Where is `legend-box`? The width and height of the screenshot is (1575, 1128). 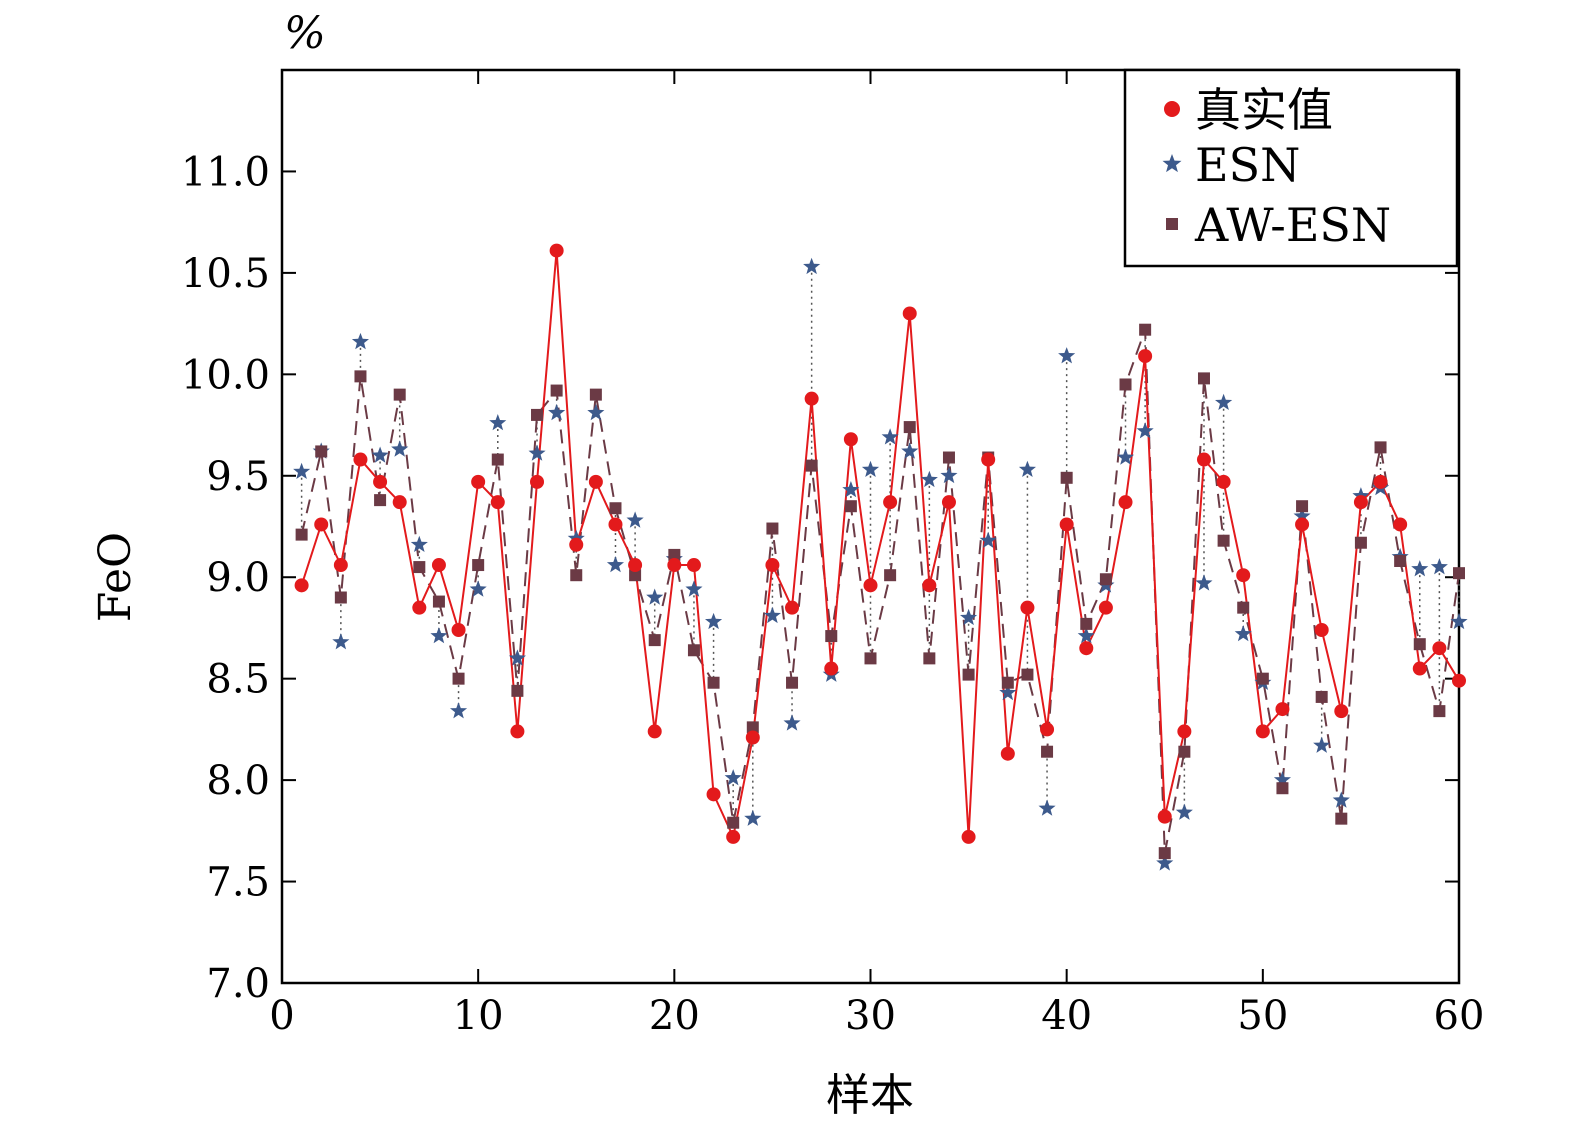 legend-box is located at coordinates (1291, 168).